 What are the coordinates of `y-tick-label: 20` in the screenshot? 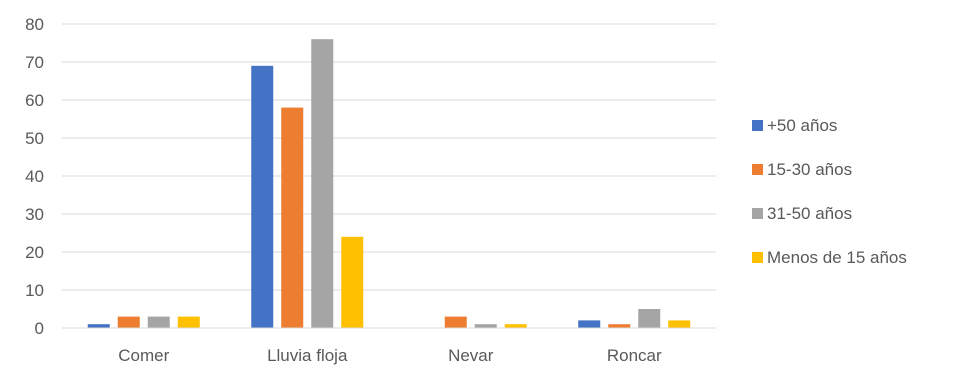 It's located at (34, 252).